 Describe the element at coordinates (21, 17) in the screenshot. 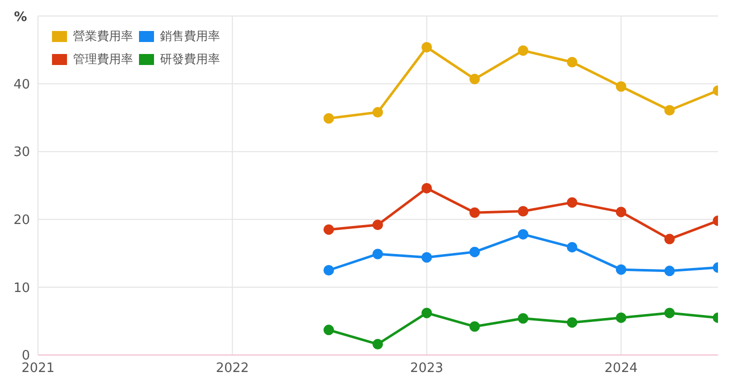

I see `y-axis-title: %` at that location.